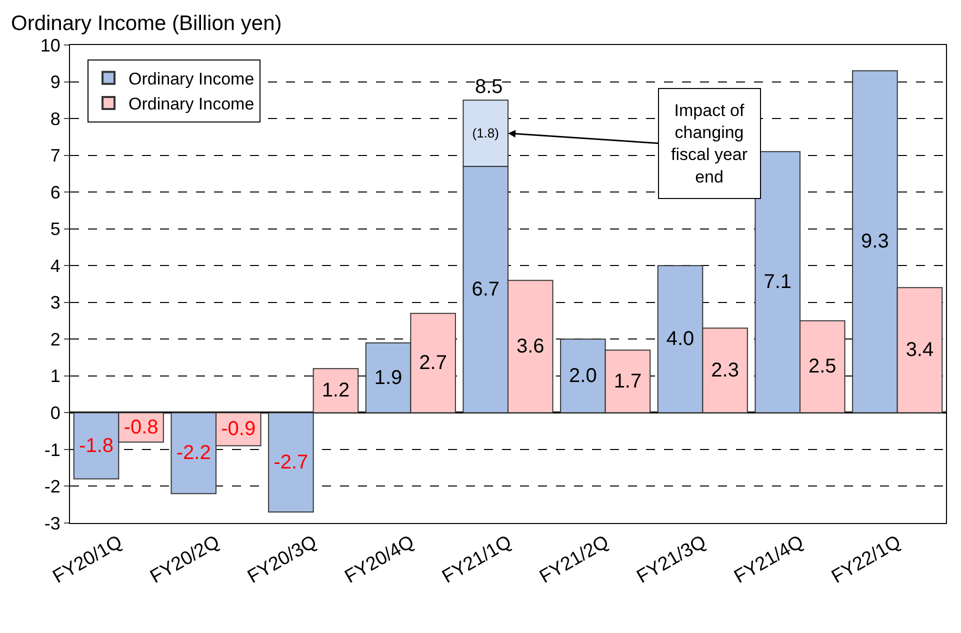  I want to click on annotation: 8.5, so click(489, 87).